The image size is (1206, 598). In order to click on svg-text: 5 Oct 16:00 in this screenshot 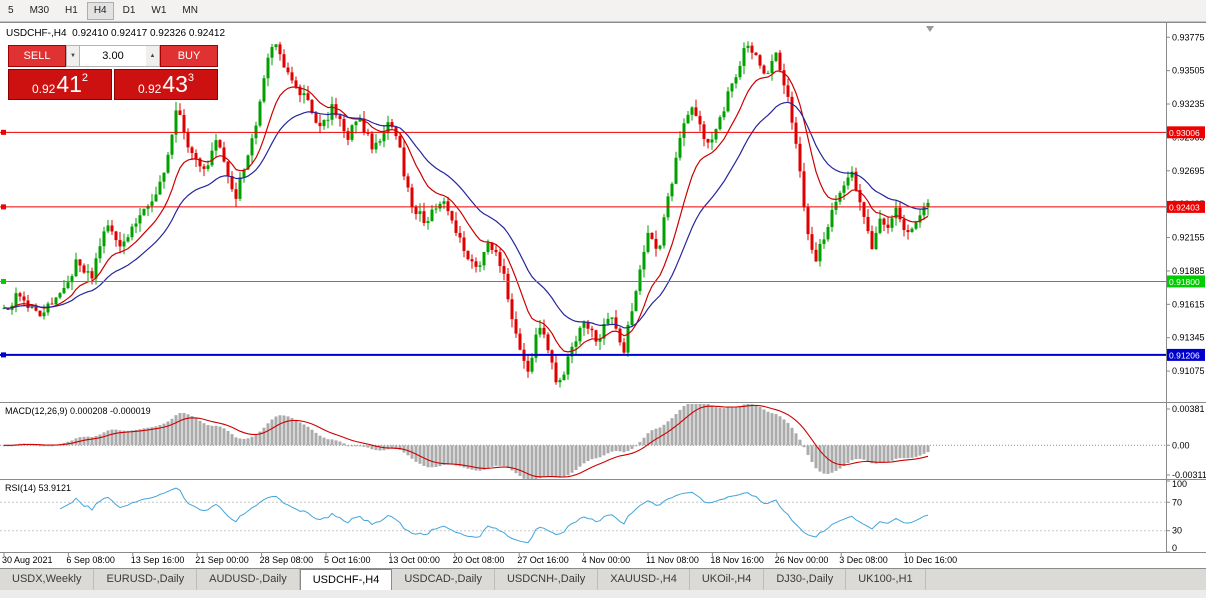, I will do `click(347, 560)`.